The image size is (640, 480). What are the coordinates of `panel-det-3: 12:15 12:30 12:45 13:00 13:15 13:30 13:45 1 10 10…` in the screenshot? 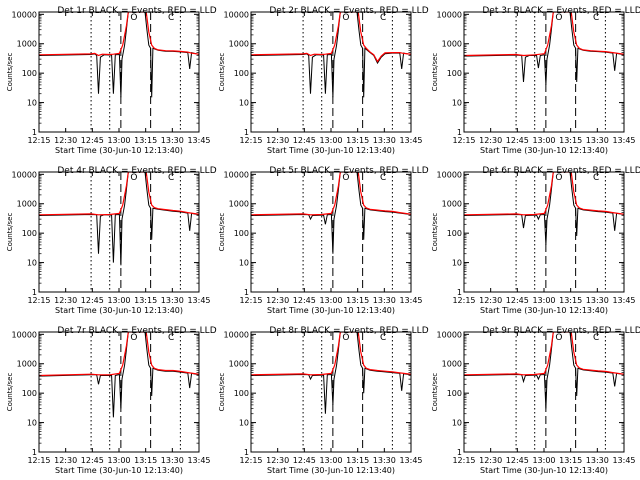 It's located at (535, 80).